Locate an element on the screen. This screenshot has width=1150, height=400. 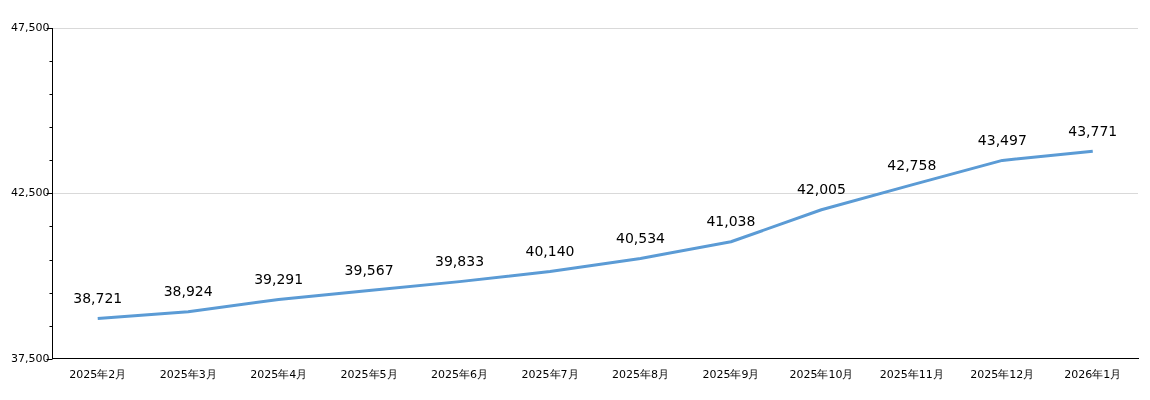
data-label: 39,567 is located at coordinates (369, 270).